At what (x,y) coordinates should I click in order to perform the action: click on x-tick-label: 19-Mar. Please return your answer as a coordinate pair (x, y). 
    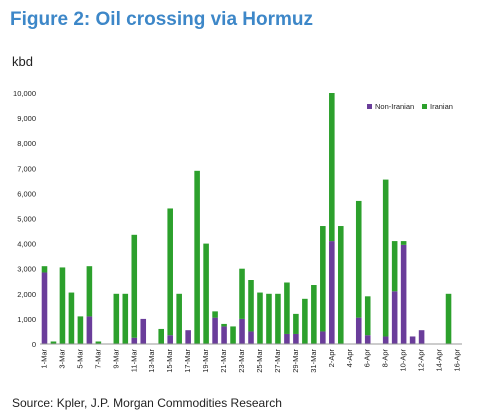
    Looking at the image, I should click on (205, 361).